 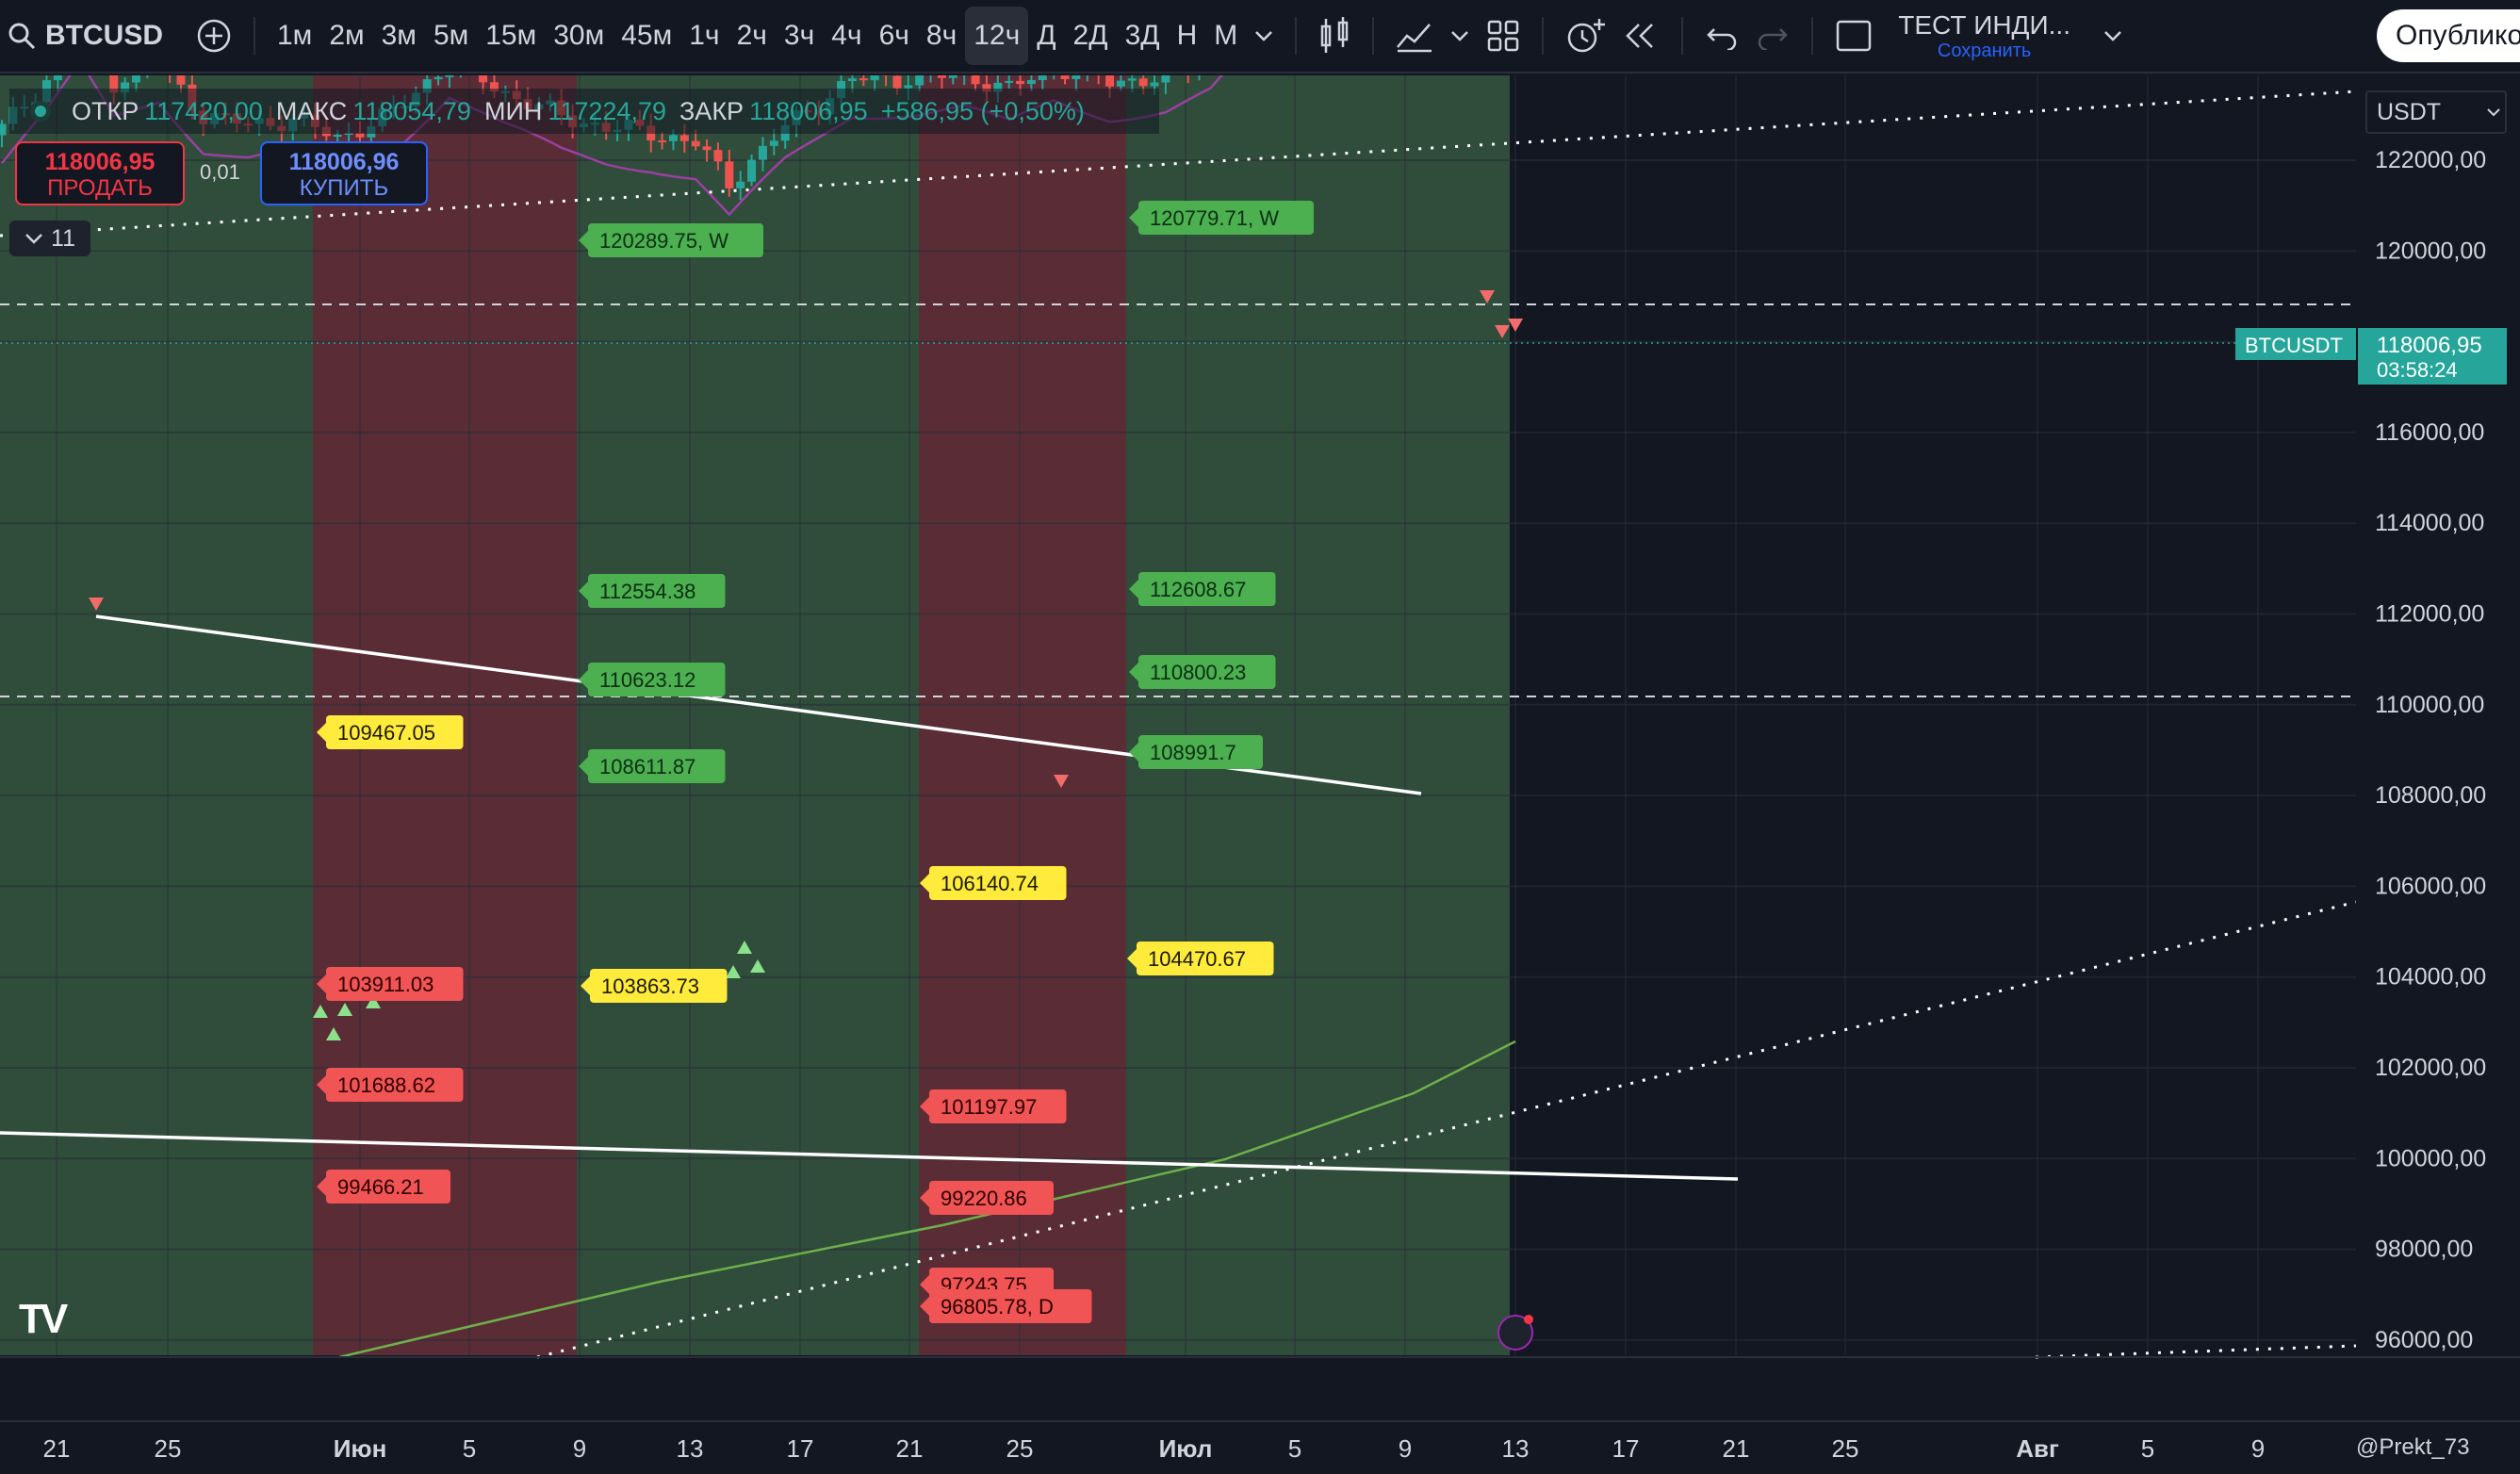 I want to click on alarm-clock-plus-icon, so click(x=1587, y=36).